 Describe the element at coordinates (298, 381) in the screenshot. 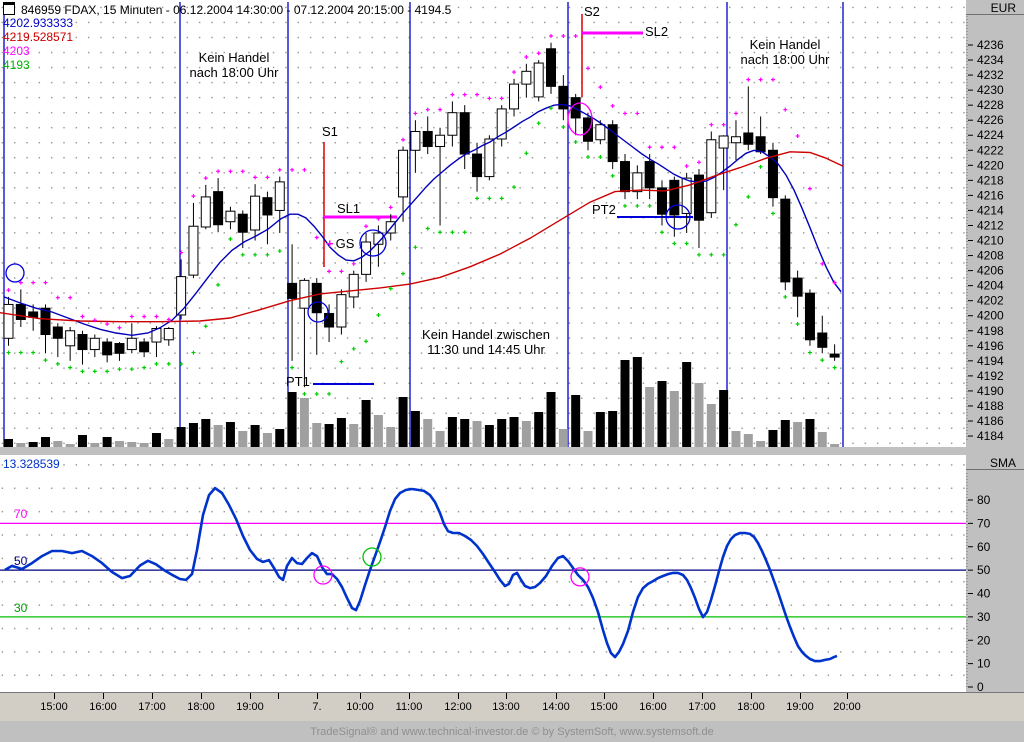

I see `marker-label-pt1: PT1` at that location.